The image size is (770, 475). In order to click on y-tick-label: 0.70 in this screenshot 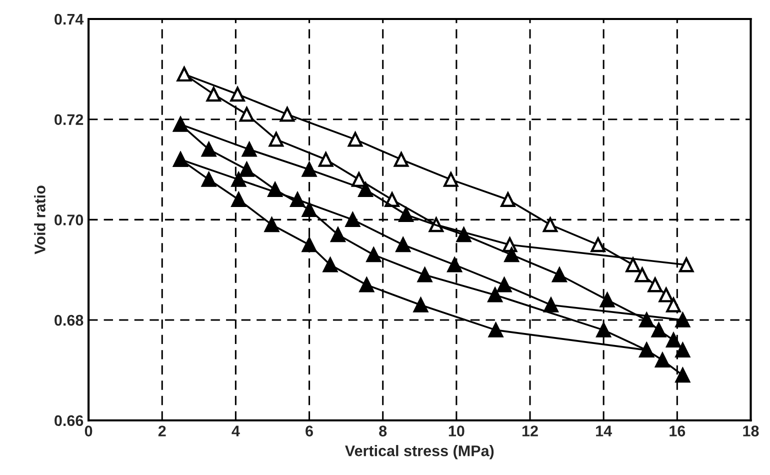, I will do `click(69, 220)`.